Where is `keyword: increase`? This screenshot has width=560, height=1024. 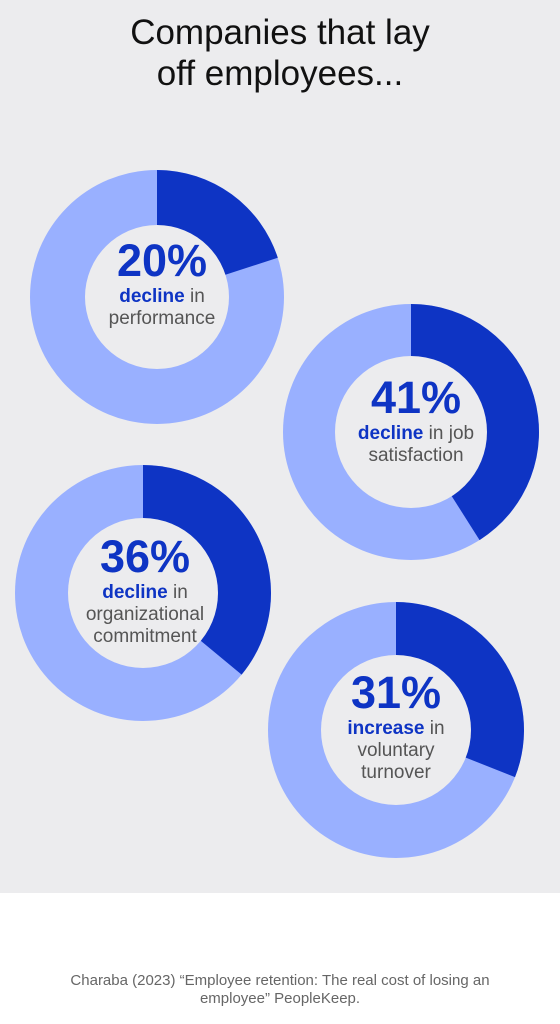
keyword: increase is located at coordinates (386, 728).